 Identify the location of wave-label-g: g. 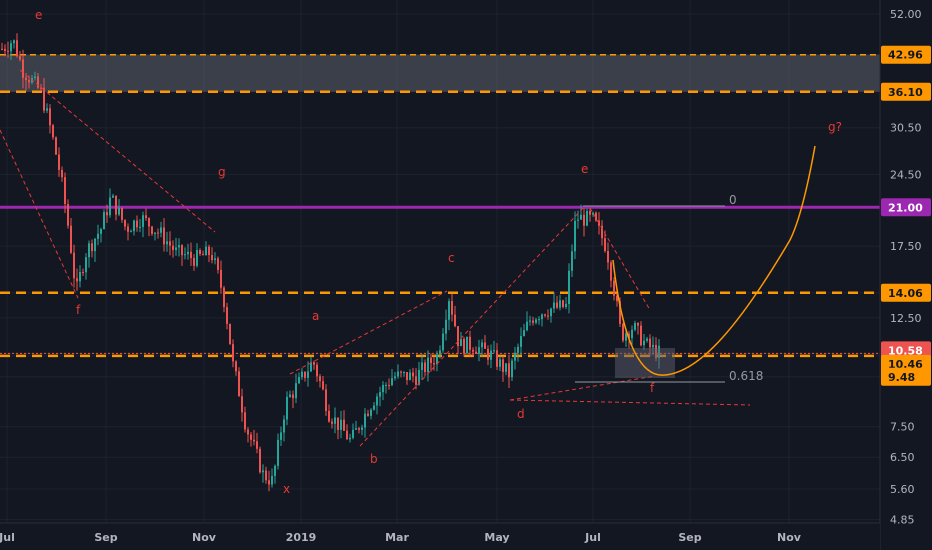
(222, 172).